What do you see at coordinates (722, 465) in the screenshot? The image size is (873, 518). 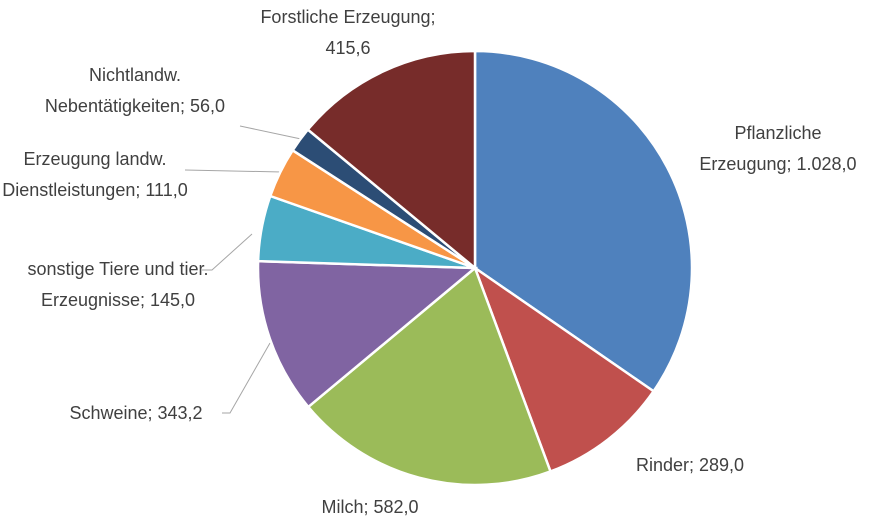 I see `value-label: 289,0` at bounding box center [722, 465].